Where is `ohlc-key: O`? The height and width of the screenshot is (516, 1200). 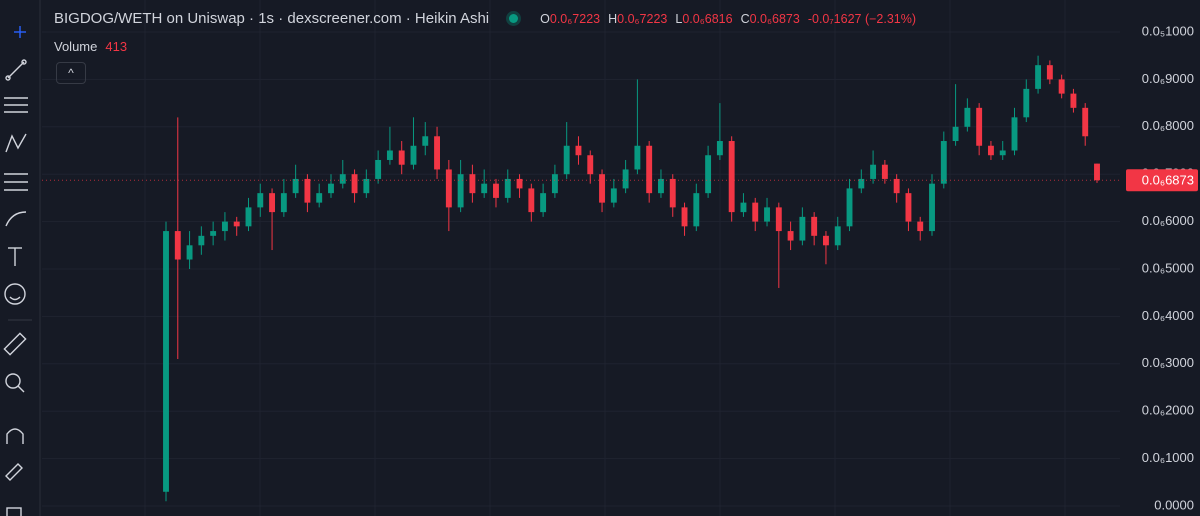
ohlc-key: O is located at coordinates (545, 18).